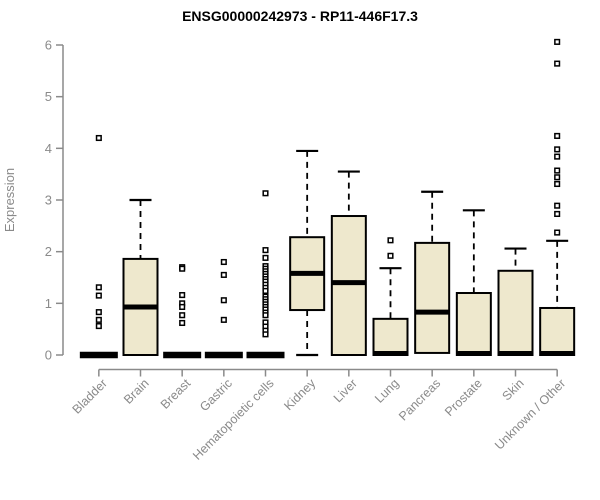 The width and height of the screenshot is (600, 500). Describe the element at coordinates (387, 391) in the screenshot. I see `x-tick-label: Lung` at that location.